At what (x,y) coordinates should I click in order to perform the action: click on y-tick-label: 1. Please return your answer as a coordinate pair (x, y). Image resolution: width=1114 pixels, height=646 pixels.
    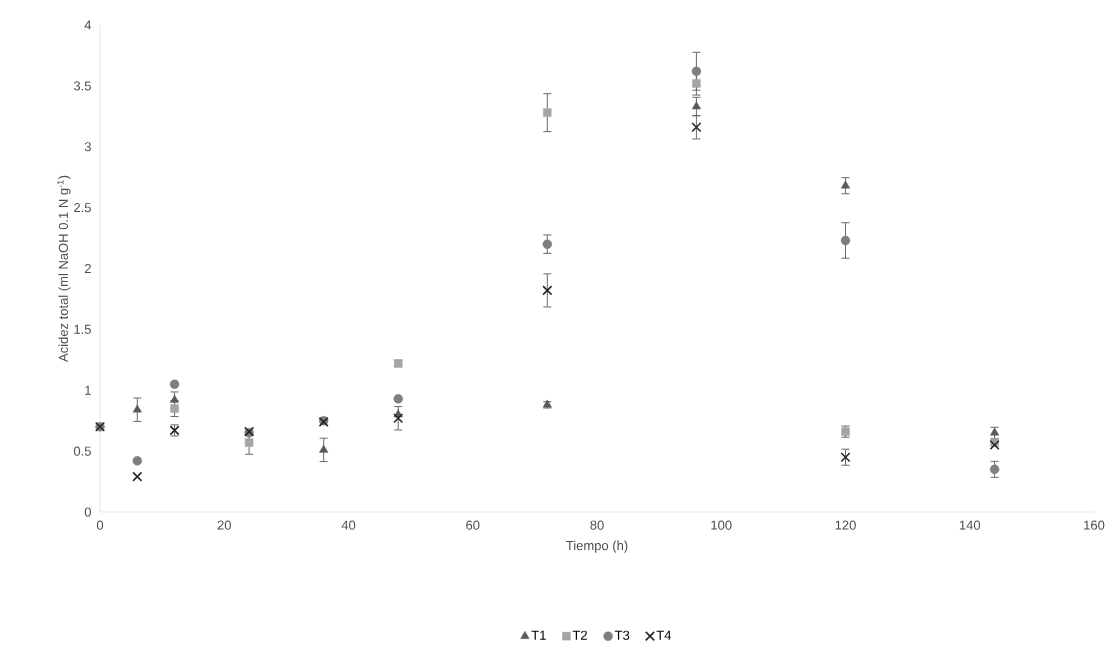
    Looking at the image, I should click on (88, 390).